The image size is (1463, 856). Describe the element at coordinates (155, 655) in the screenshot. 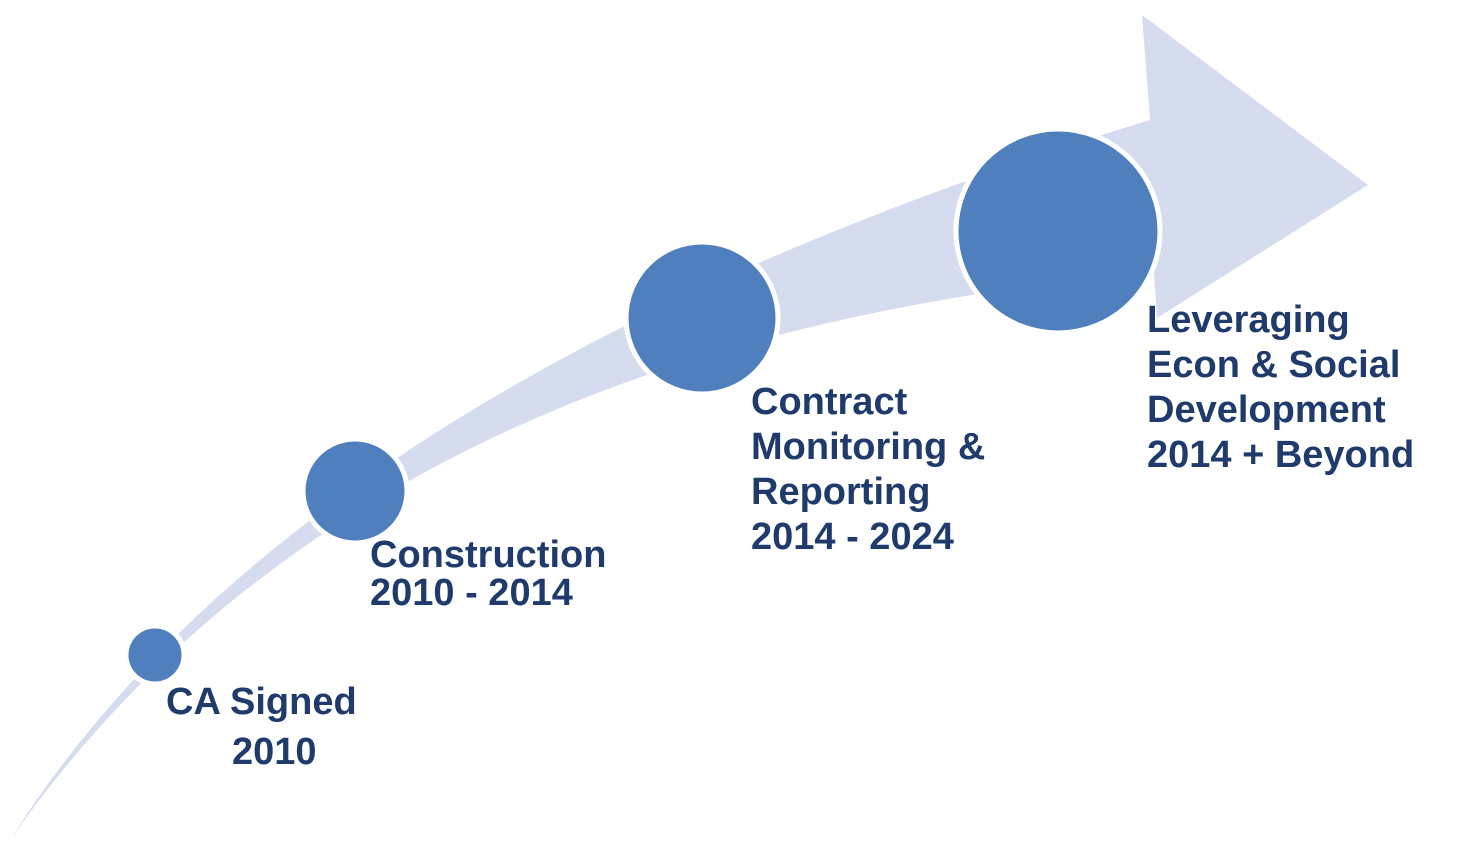

I see `stage-node-ca-signed` at that location.